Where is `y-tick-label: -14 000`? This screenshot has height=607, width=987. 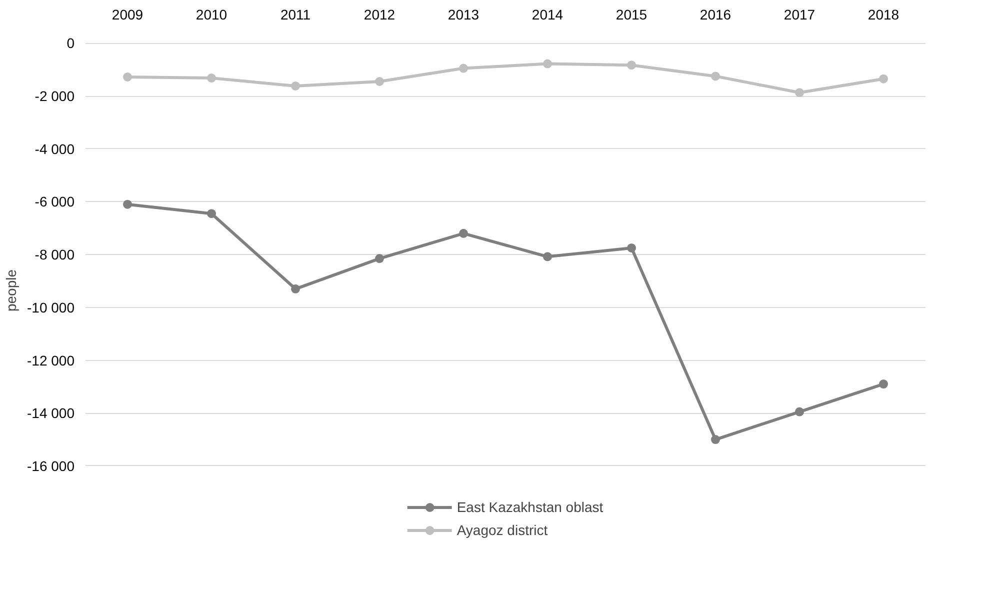
y-tick-label: -14 000 is located at coordinates (51, 413).